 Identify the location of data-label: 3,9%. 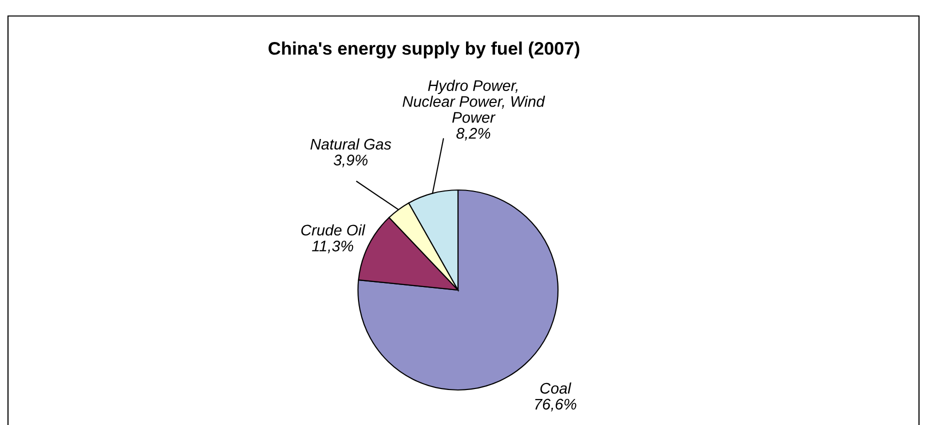
(351, 161).